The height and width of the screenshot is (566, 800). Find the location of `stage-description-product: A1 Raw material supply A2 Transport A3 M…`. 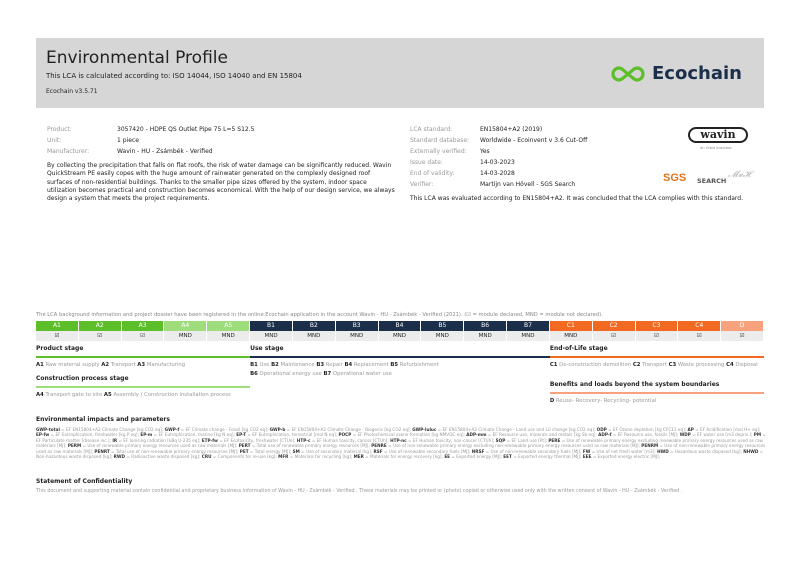

stage-description-product: A1 Raw material supply A2 Transport A3 M… is located at coordinates (141, 365).